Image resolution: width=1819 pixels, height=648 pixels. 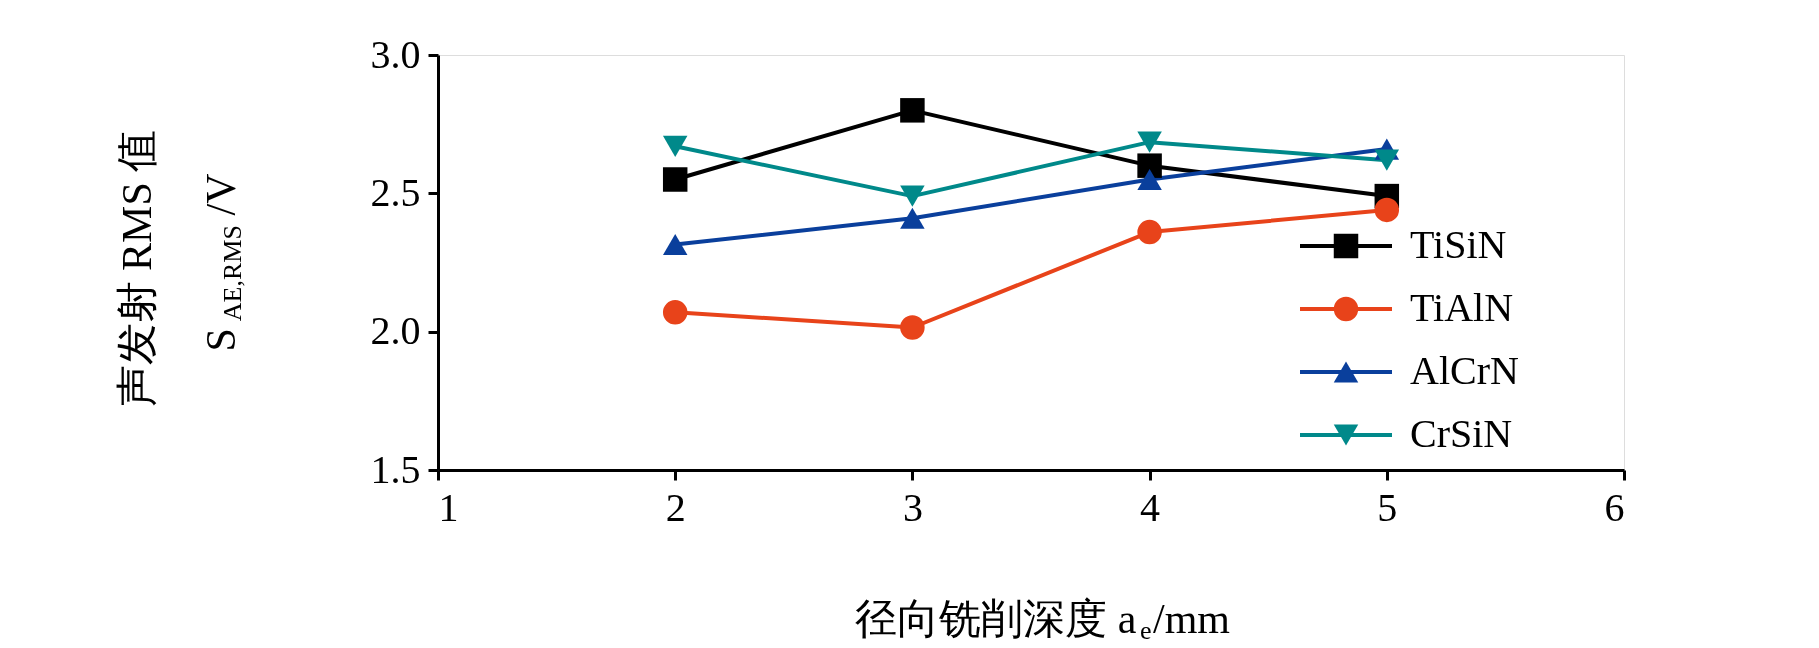 What do you see at coordinates (395, 192) in the screenshot?
I see `y-tick-label: 2.5` at bounding box center [395, 192].